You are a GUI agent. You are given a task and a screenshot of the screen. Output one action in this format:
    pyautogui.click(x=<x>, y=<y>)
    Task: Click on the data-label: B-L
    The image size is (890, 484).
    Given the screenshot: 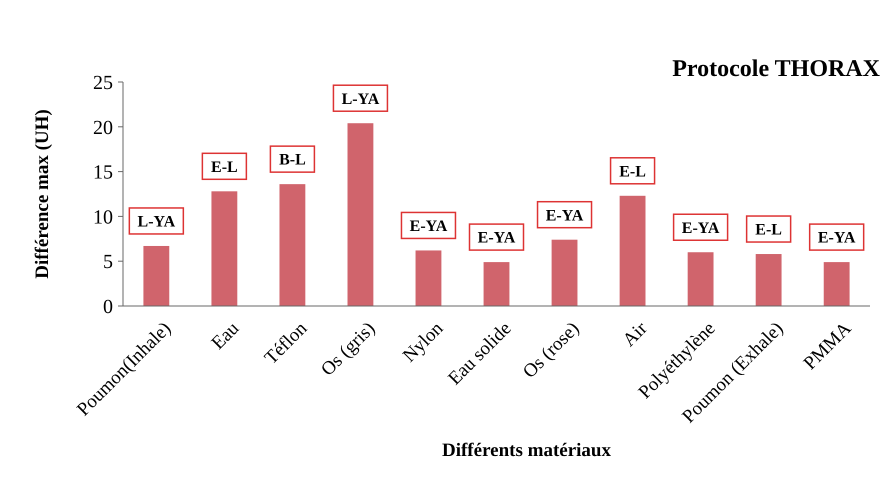 What is the action you would take?
    pyautogui.click(x=292, y=160)
    